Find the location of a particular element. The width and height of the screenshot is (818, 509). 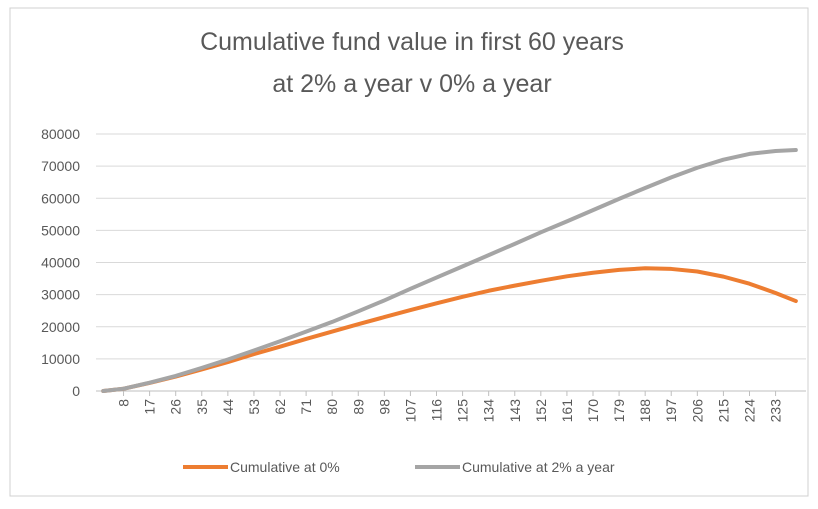

y-tick-label: 80000 is located at coordinates (60, 134).